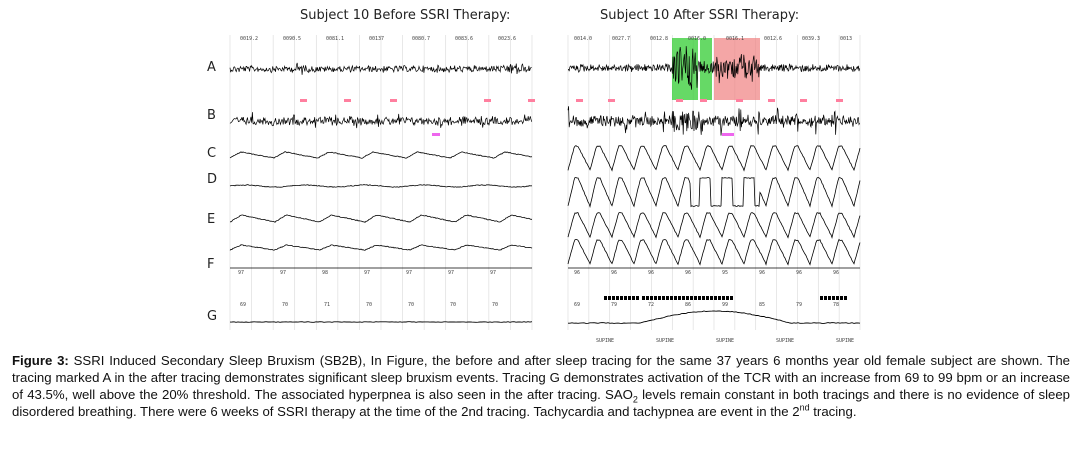 Image resolution: width=1081 pixels, height=455 pixels. Describe the element at coordinates (40, 360) in the screenshot. I see `caption-label: Figure 3:` at that location.